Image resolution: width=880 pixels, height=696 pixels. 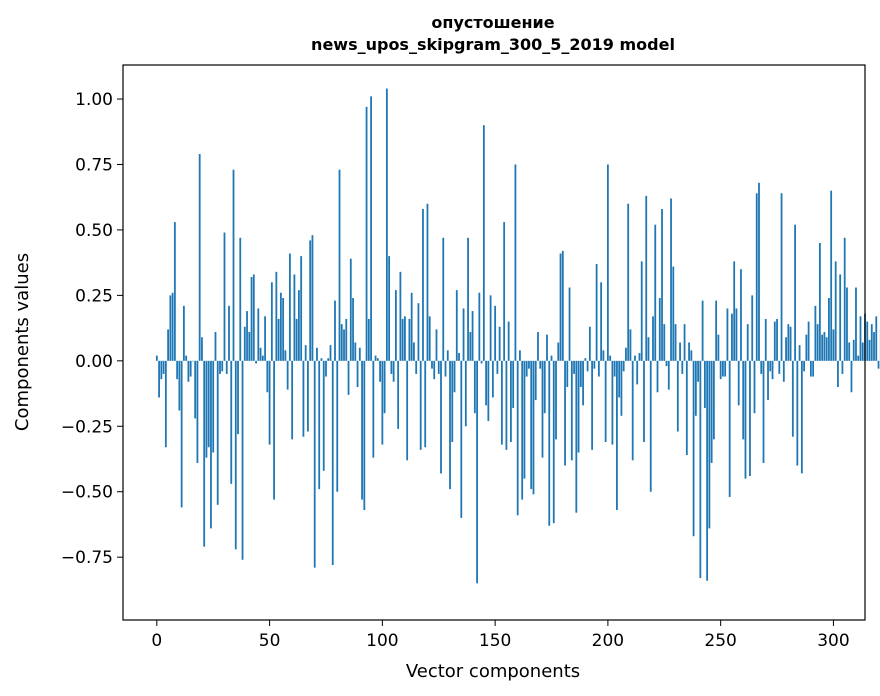 What do you see at coordinates (94, 231) in the screenshot?
I see `y-tick-label: 0.50` at bounding box center [94, 231].